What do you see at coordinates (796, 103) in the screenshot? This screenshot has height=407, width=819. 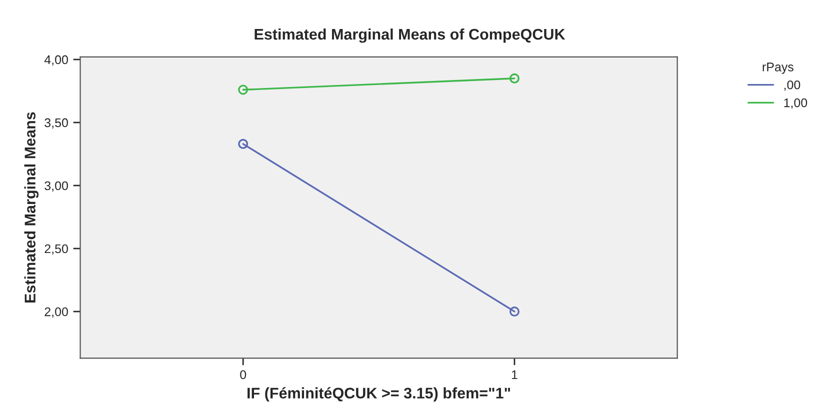 I see `legend-label: 1,00` at bounding box center [796, 103].